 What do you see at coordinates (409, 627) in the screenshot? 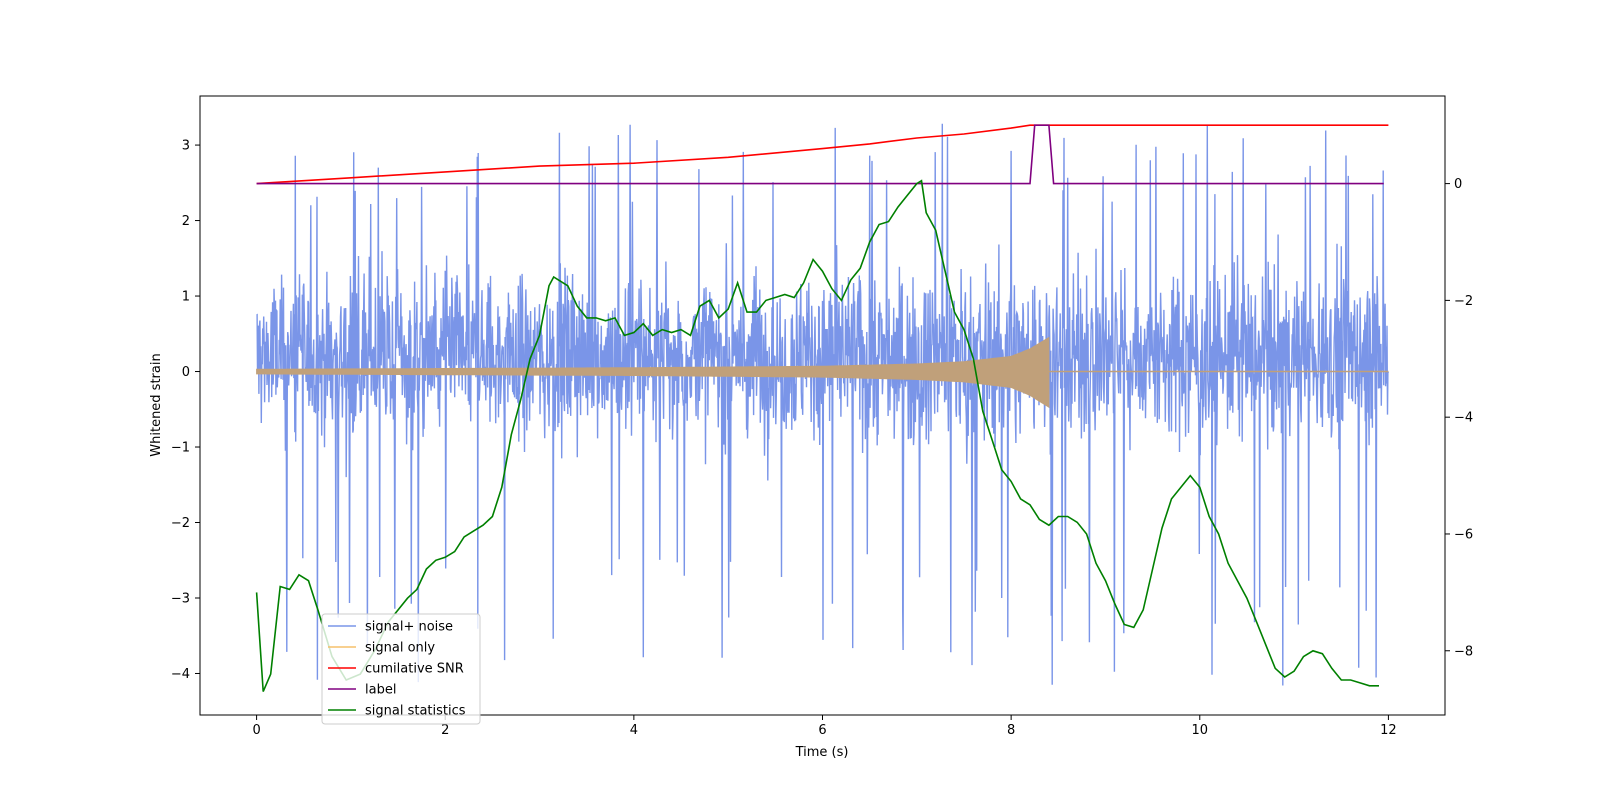
I see `legend-label: signal+ noise` at bounding box center [409, 627].